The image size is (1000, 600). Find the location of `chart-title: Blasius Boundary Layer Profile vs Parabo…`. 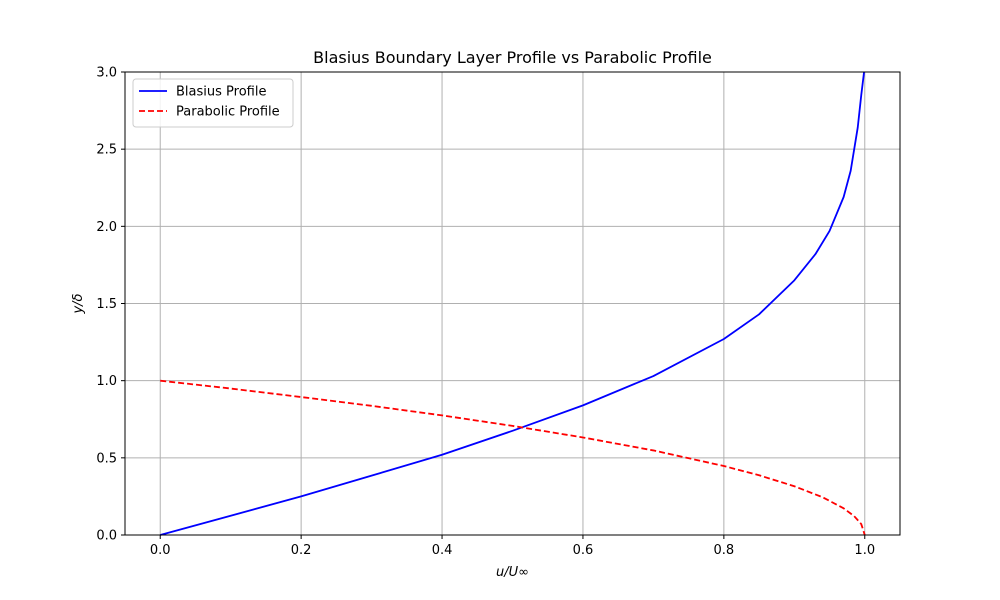

chart-title: Blasius Boundary Layer Profile vs Parabo… is located at coordinates (512, 57).